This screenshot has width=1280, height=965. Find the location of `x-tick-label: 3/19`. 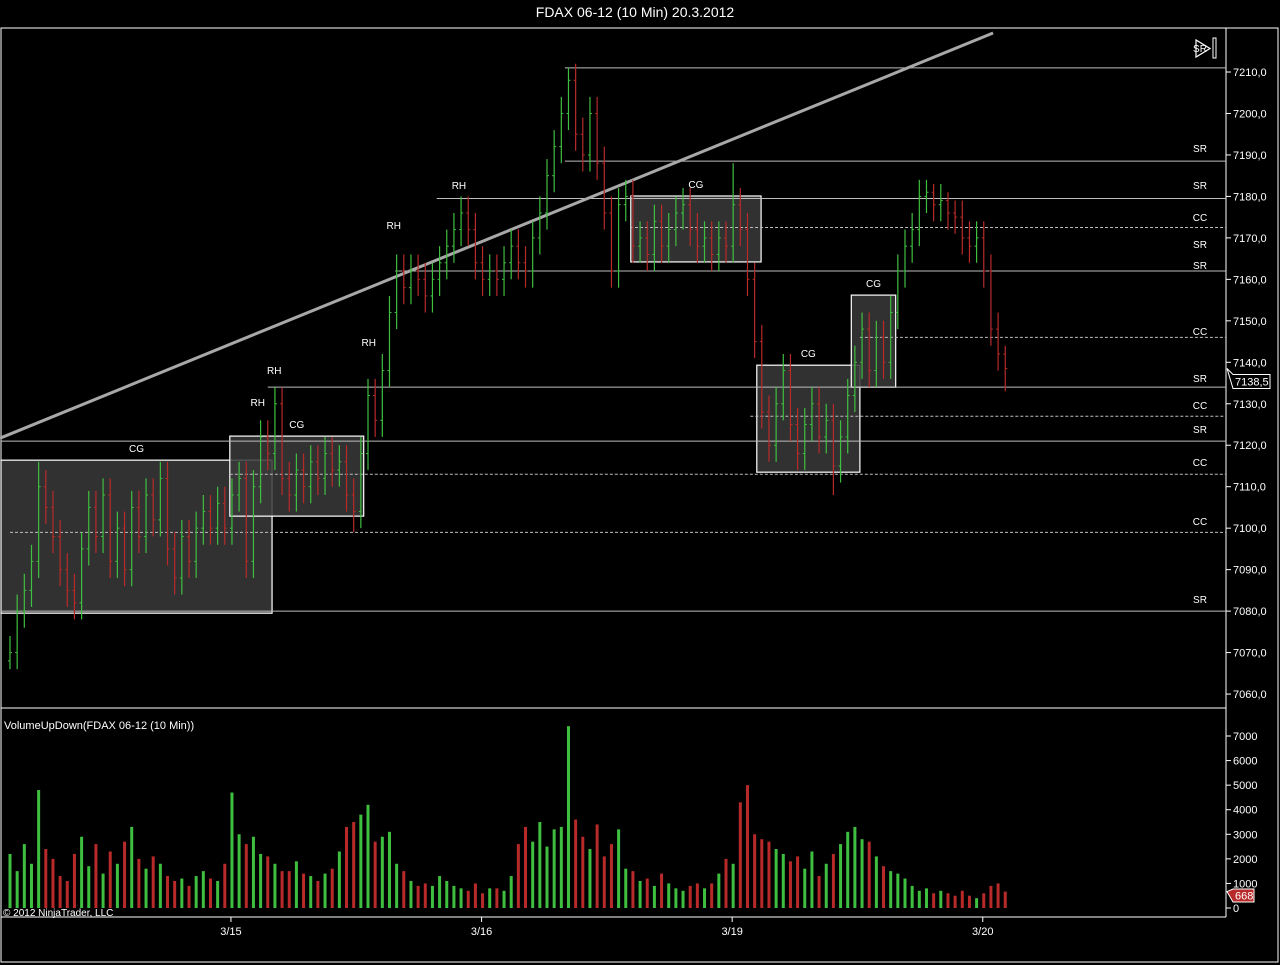

x-tick-label: 3/19 is located at coordinates (731, 932).